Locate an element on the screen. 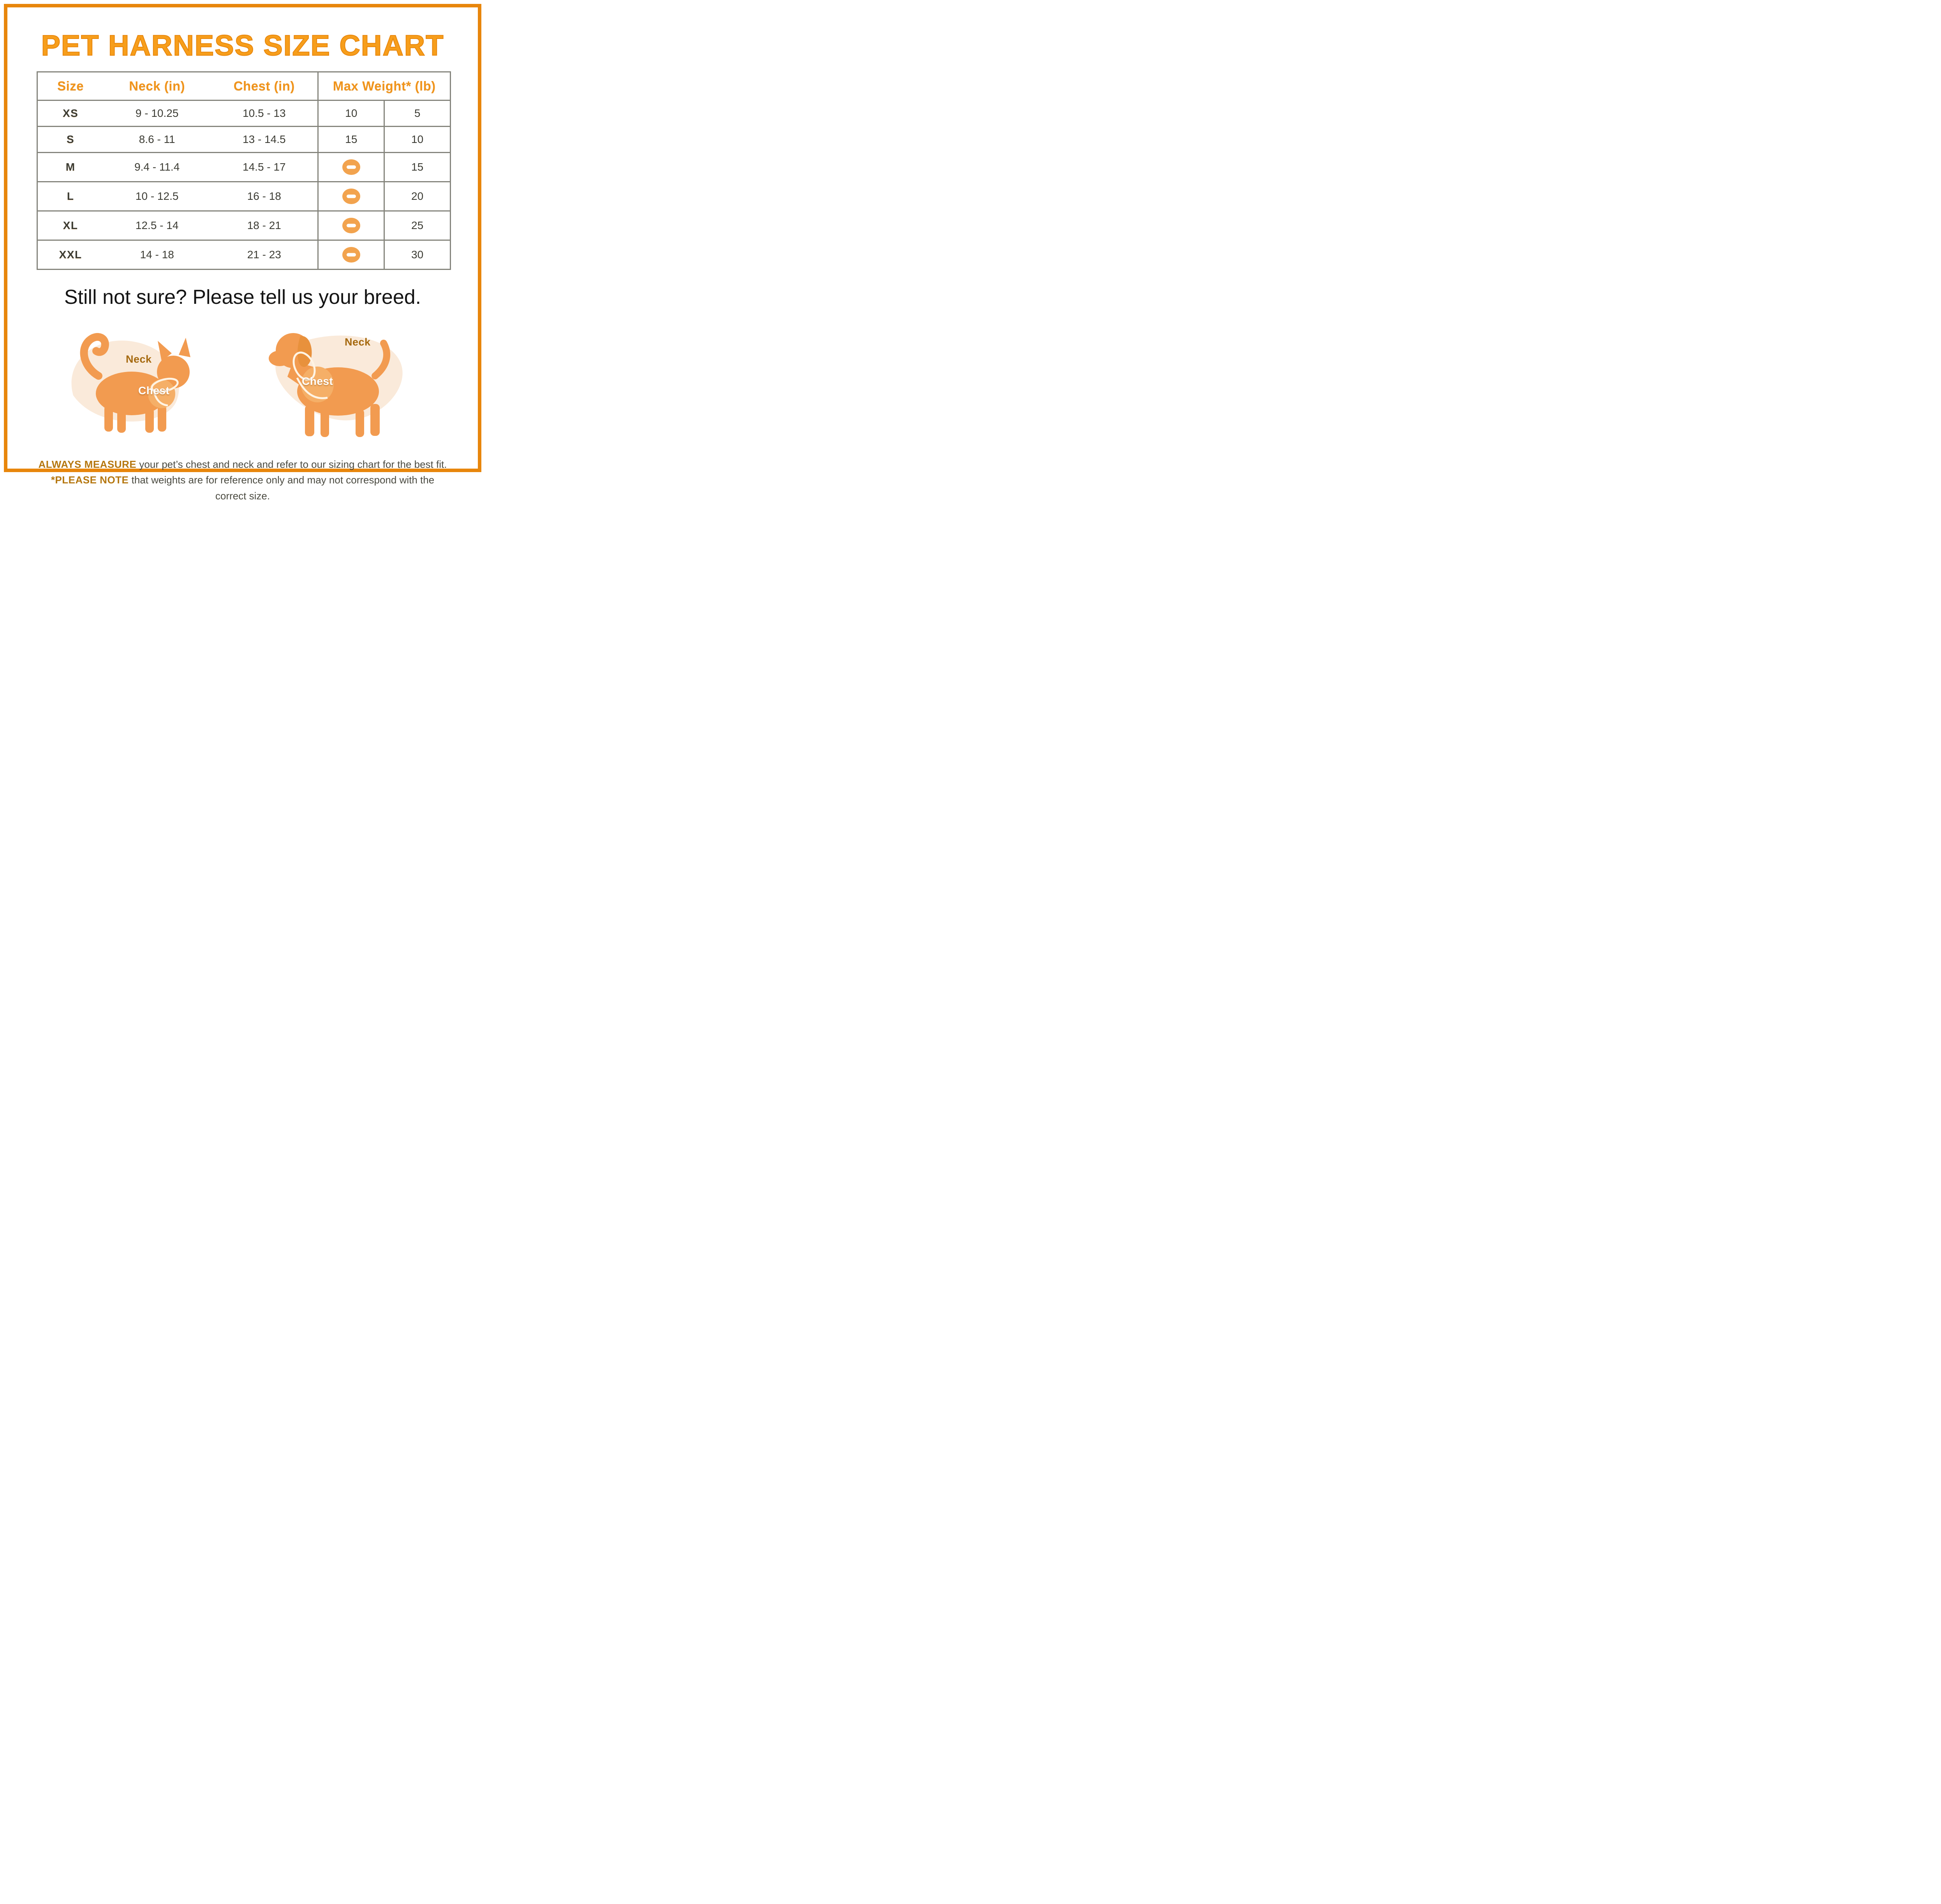  header-size: Size is located at coordinates (70, 86).